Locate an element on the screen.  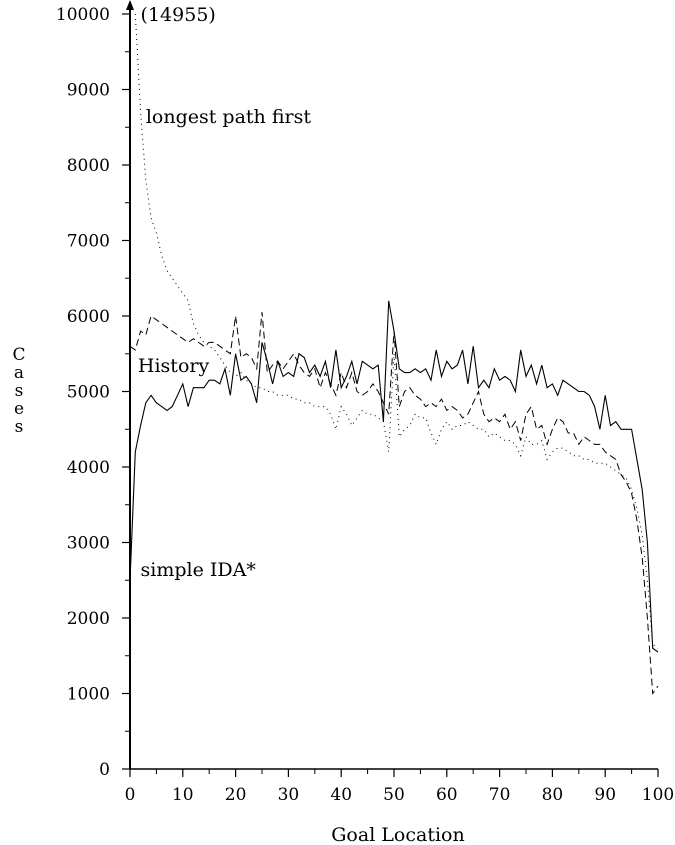
x-tick-label: 70 is located at coordinates (500, 795).